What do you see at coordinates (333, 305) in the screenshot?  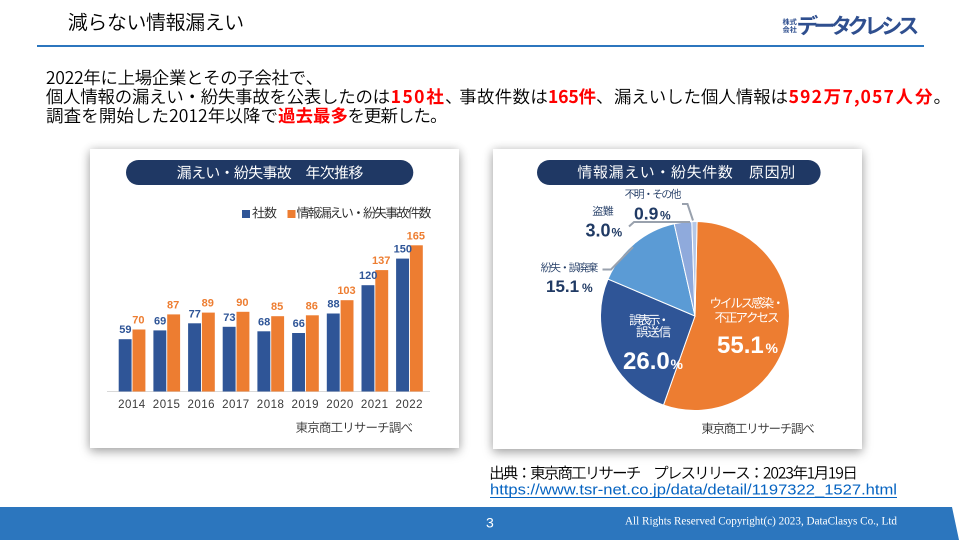 I see `svg-text: 88` at bounding box center [333, 305].